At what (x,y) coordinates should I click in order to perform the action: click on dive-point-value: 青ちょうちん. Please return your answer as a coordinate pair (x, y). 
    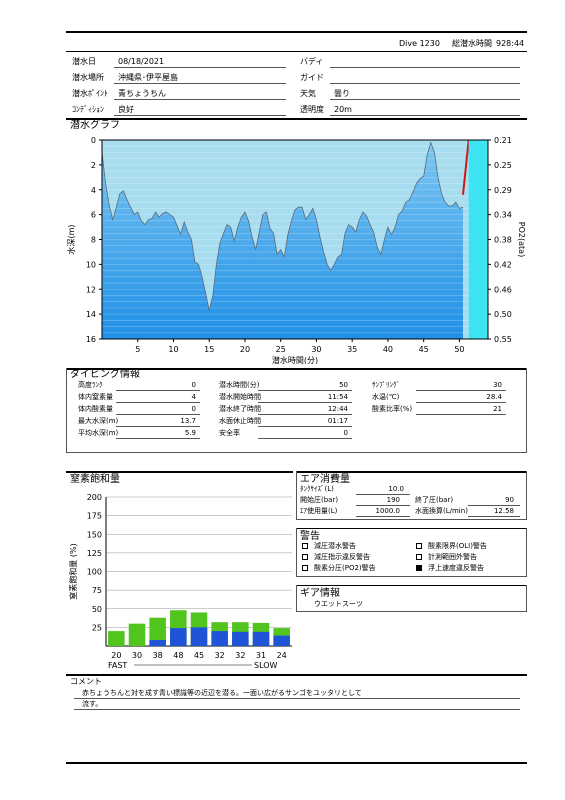
    Looking at the image, I should click on (142, 93).